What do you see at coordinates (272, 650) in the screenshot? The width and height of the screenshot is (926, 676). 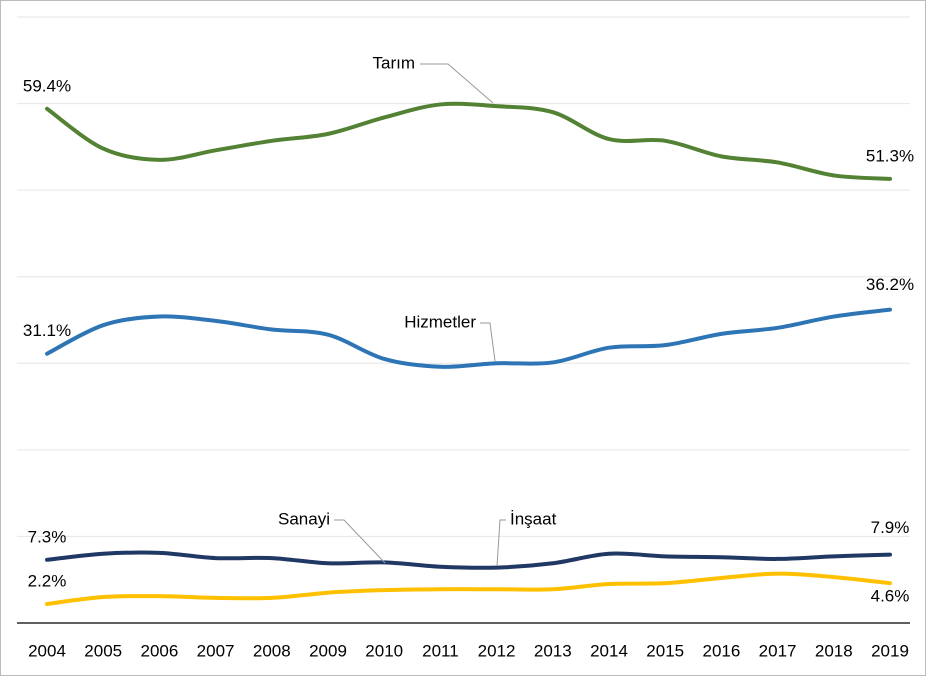 I see `x-tick-label: 2008` at bounding box center [272, 650].